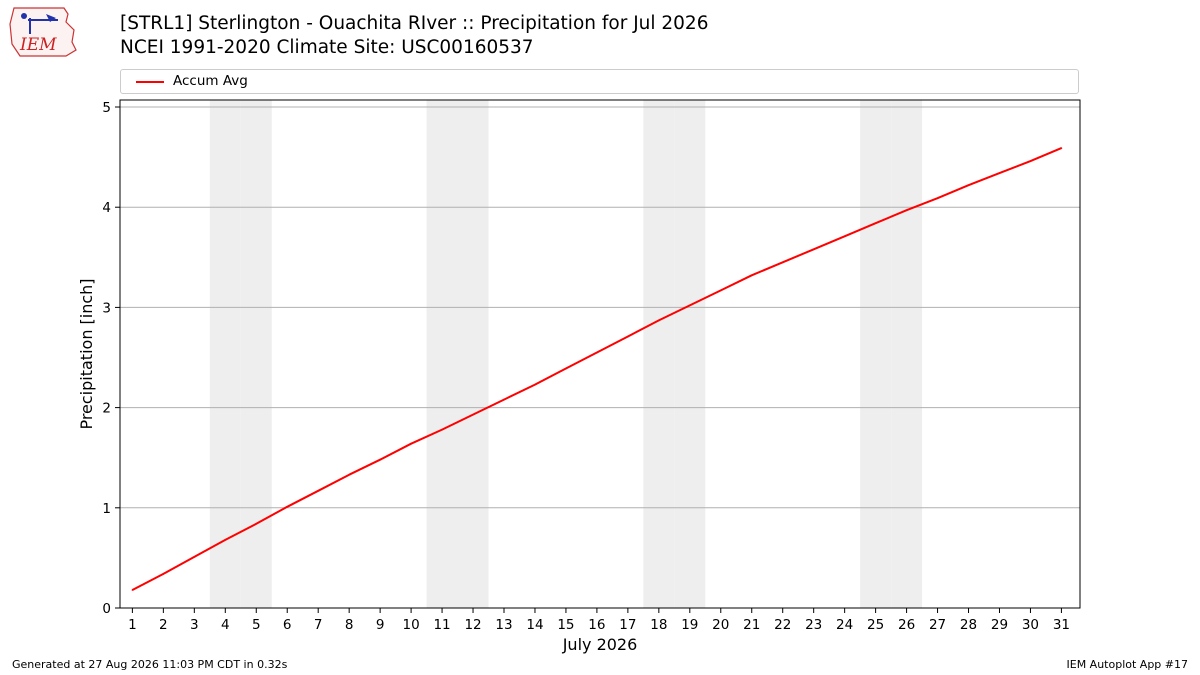 The height and width of the screenshot is (675, 1200). Describe the element at coordinates (86, 353) in the screenshot. I see `y-axis-title: Precipitation [inch]` at that location.